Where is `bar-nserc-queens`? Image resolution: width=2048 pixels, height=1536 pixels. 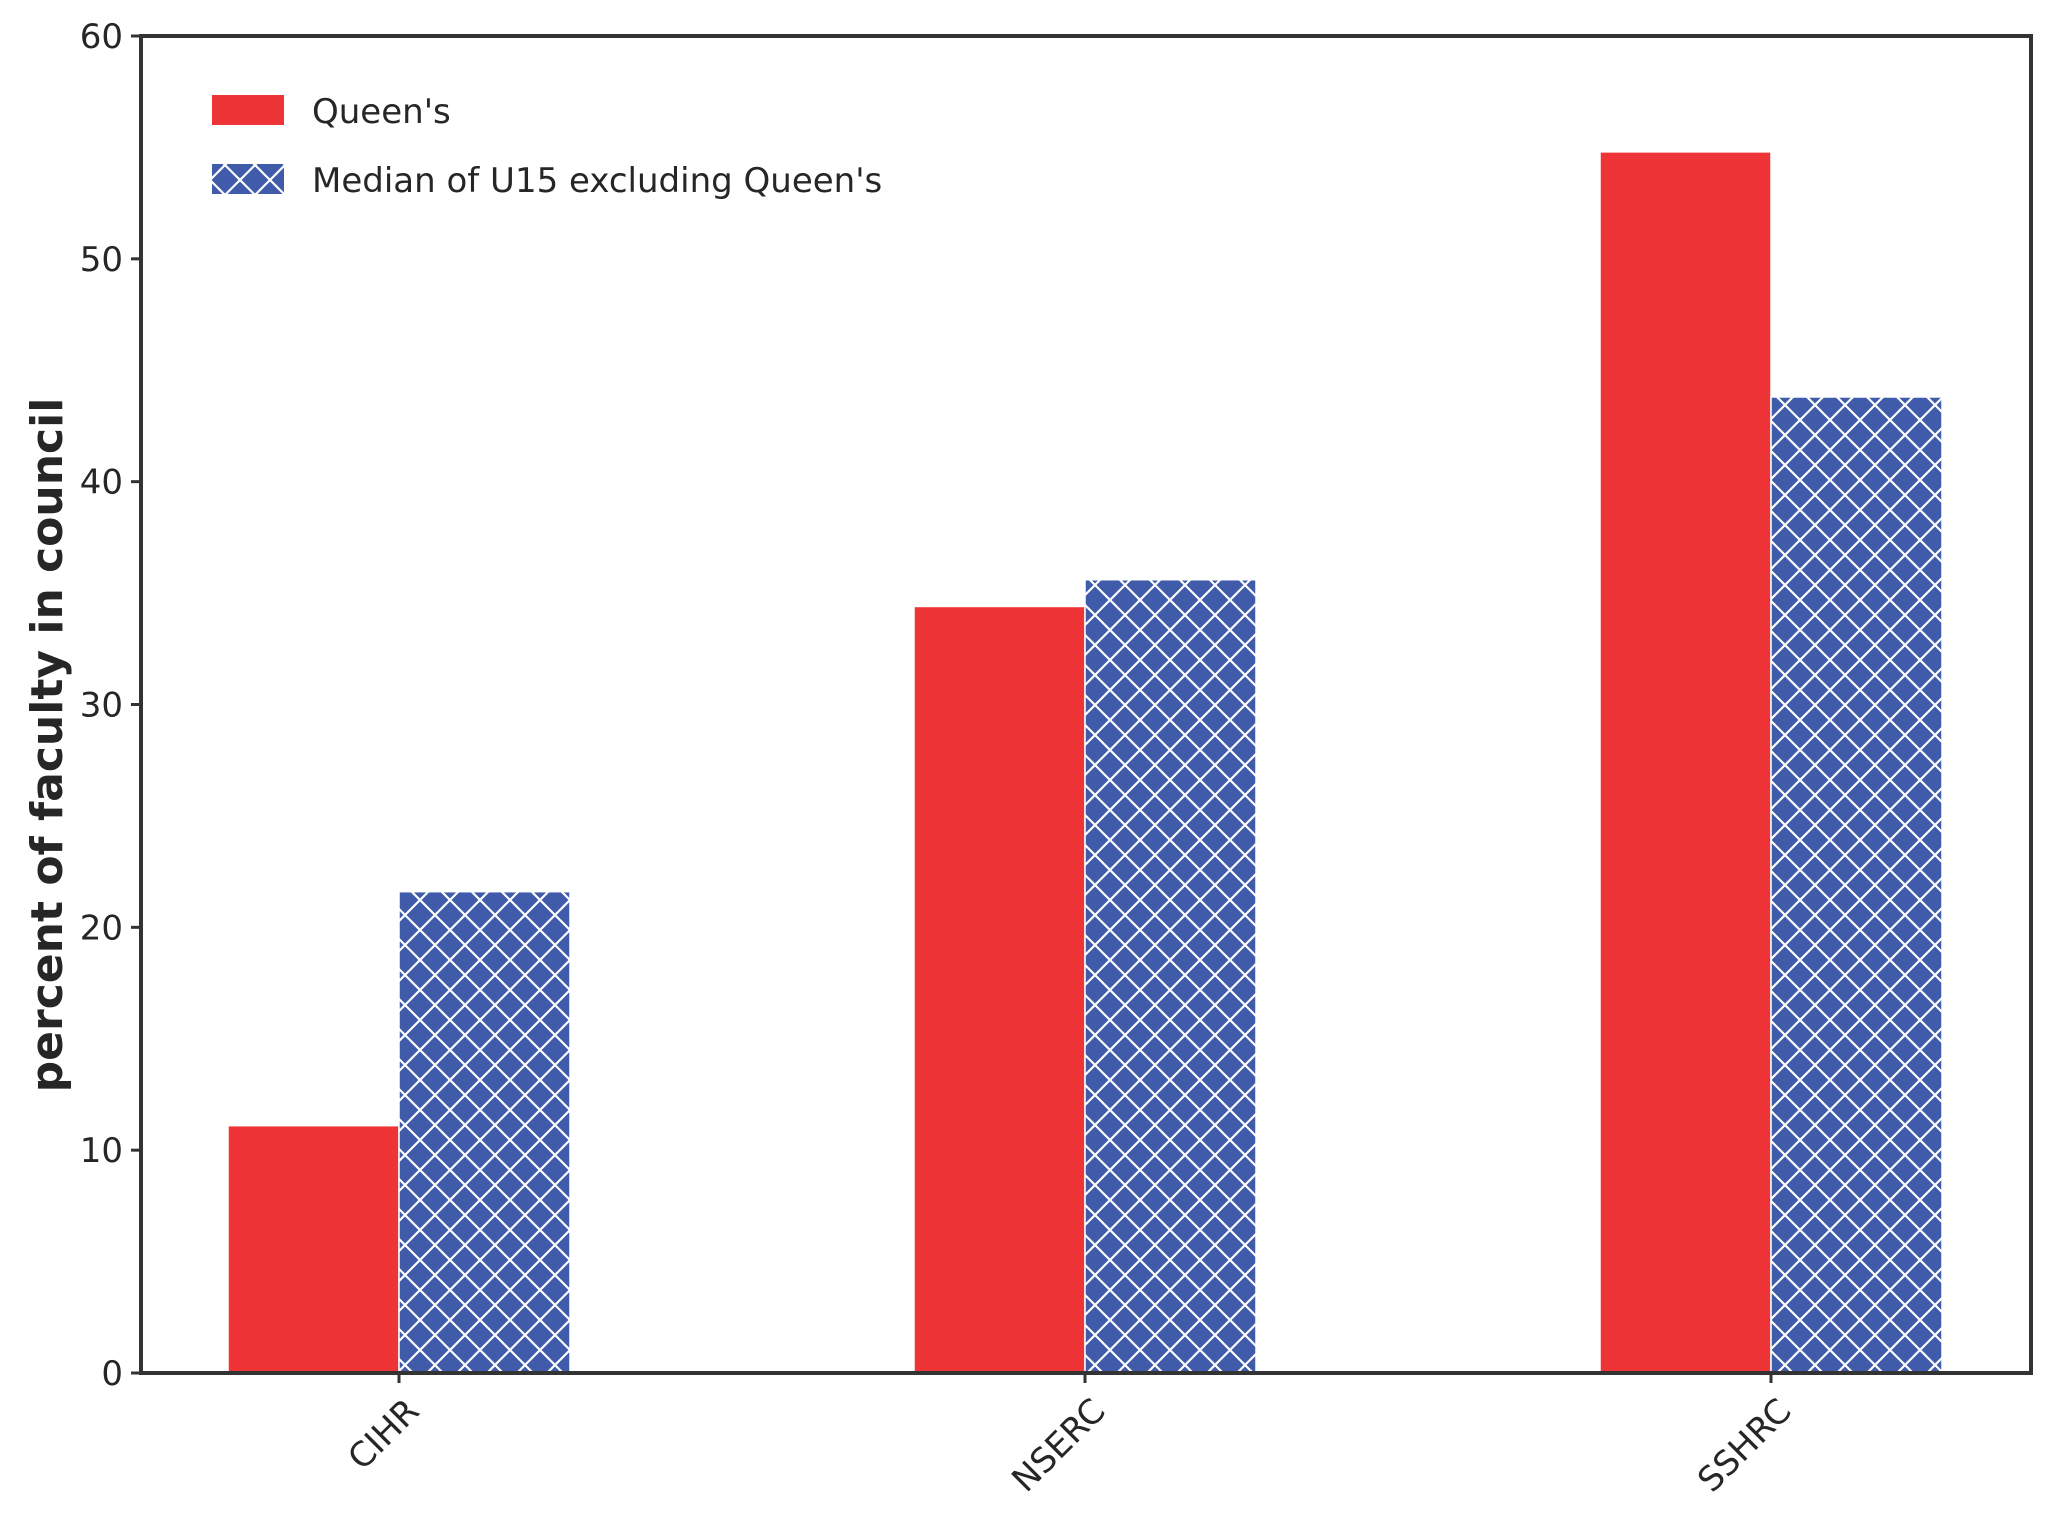 bar-nserc-queens is located at coordinates (999, 989).